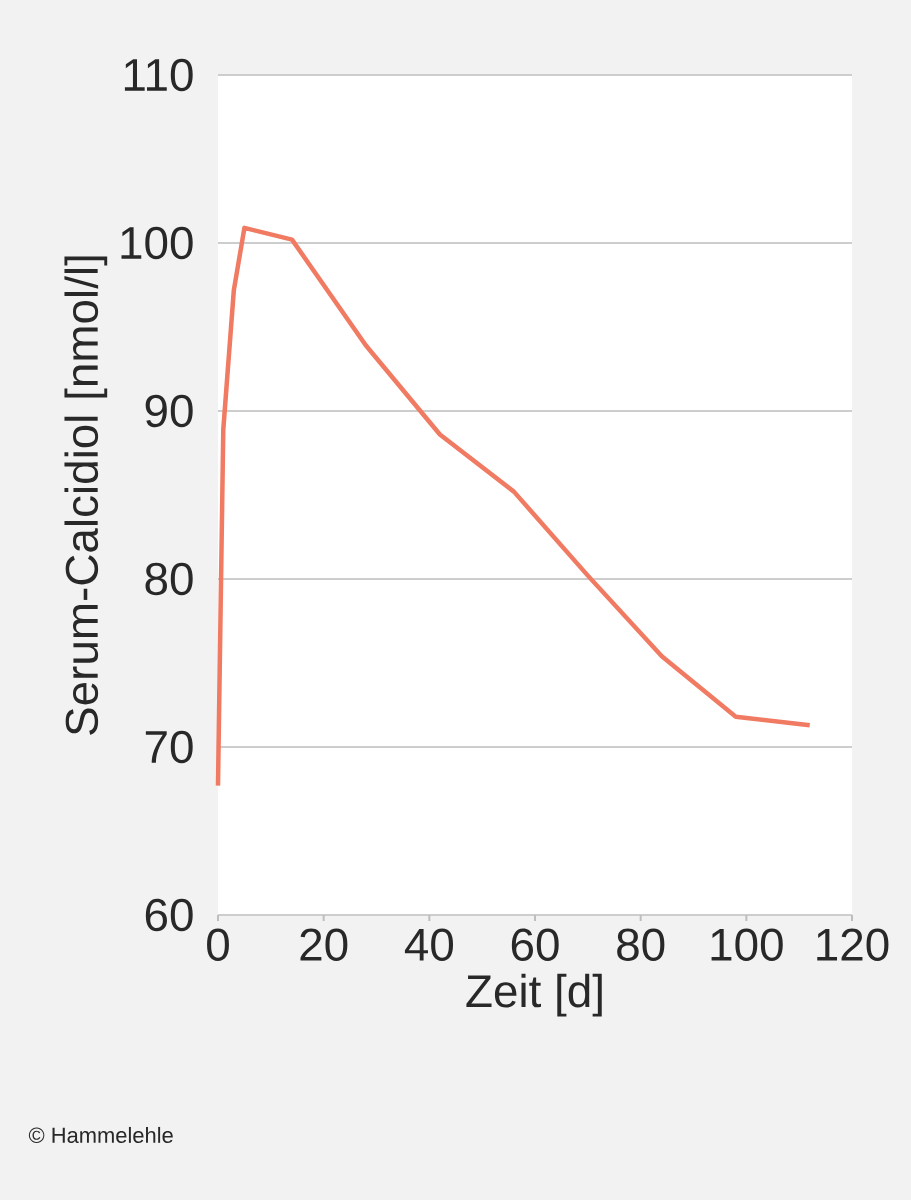 This screenshot has height=1200, width=911. What do you see at coordinates (324, 944) in the screenshot?
I see `x-tick-label: 20` at bounding box center [324, 944].